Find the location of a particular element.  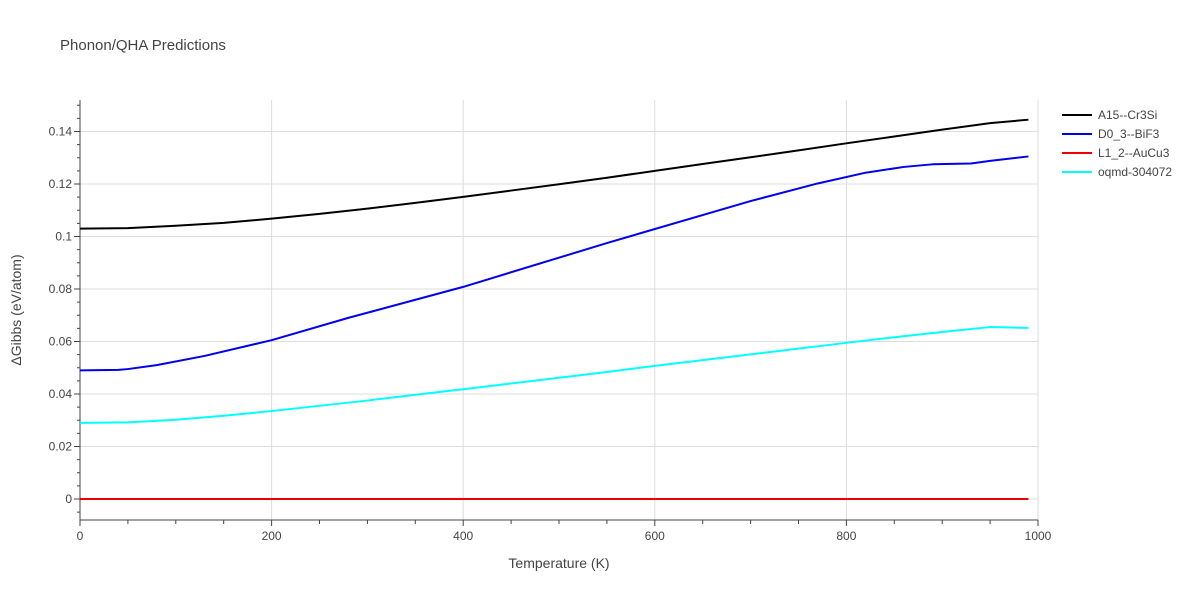

x-tick-label: 0 is located at coordinates (80, 536).